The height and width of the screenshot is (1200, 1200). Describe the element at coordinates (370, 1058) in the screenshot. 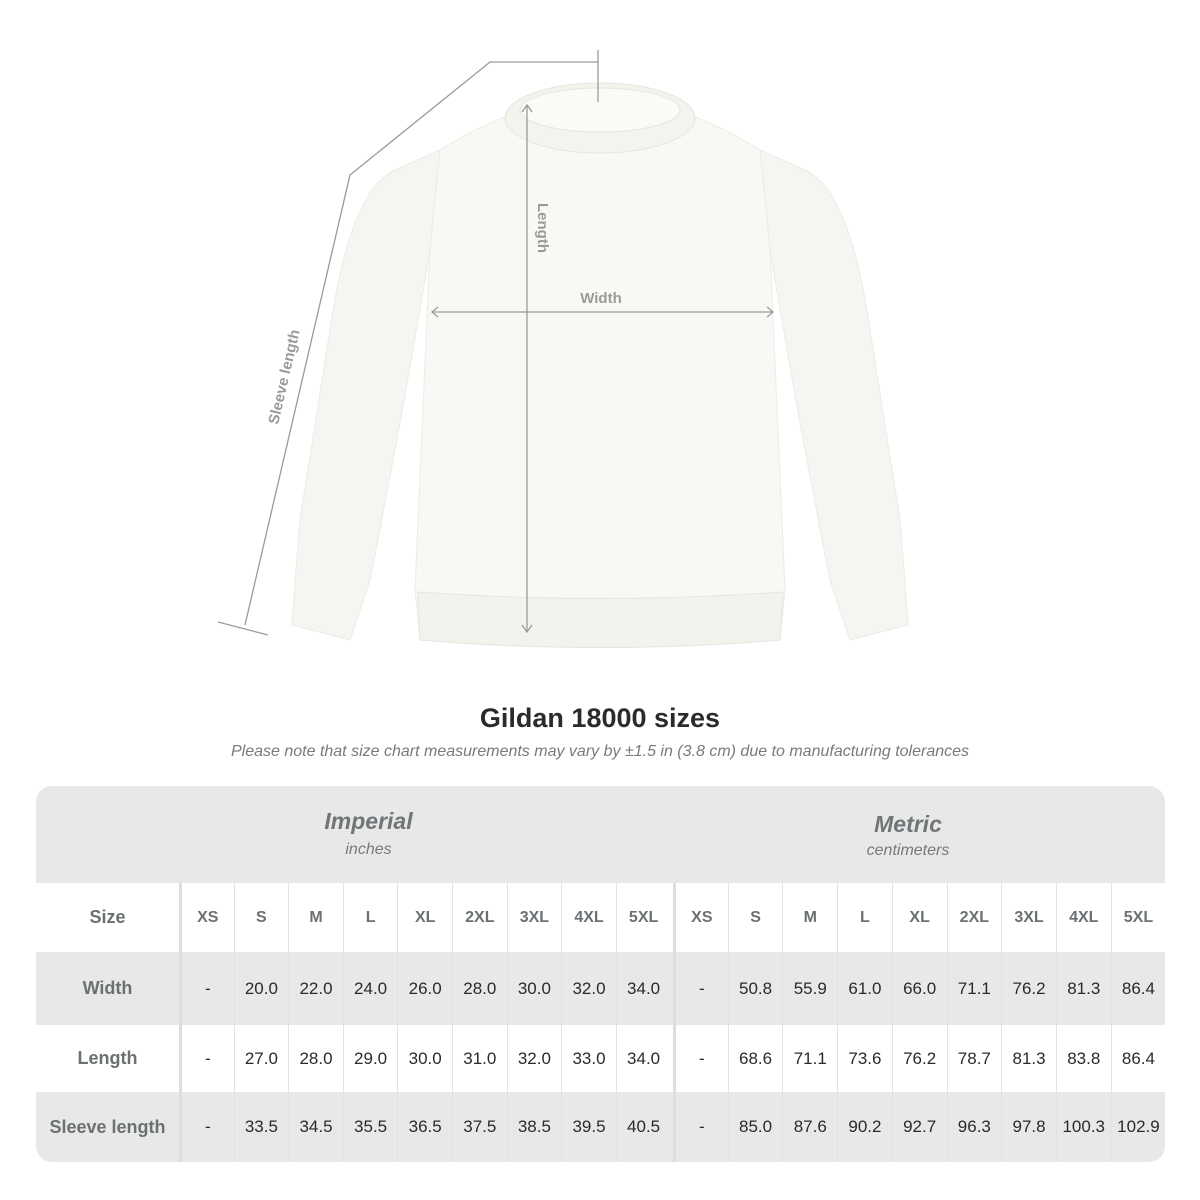

I see `value-cell: 29.0` at that location.